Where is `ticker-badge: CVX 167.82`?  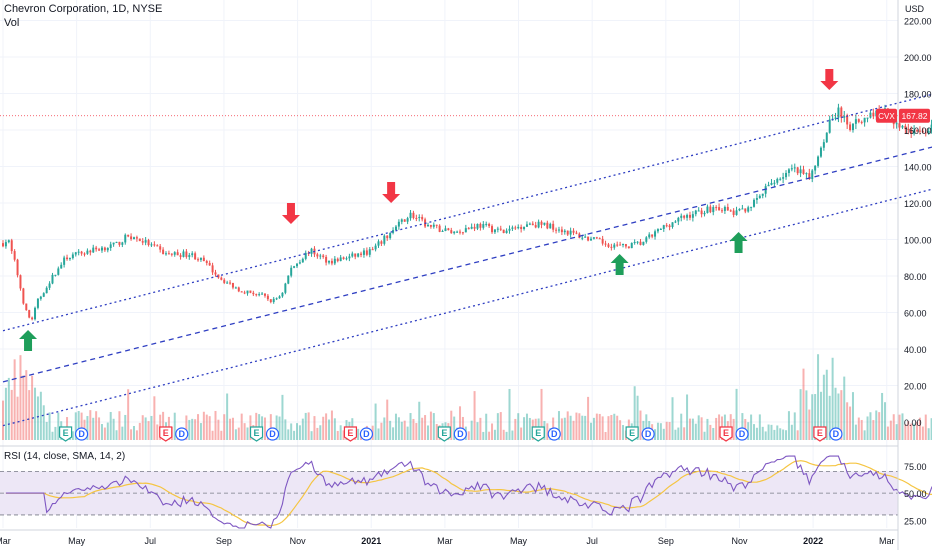
ticker-badge: CVX 167.82 is located at coordinates (903, 115).